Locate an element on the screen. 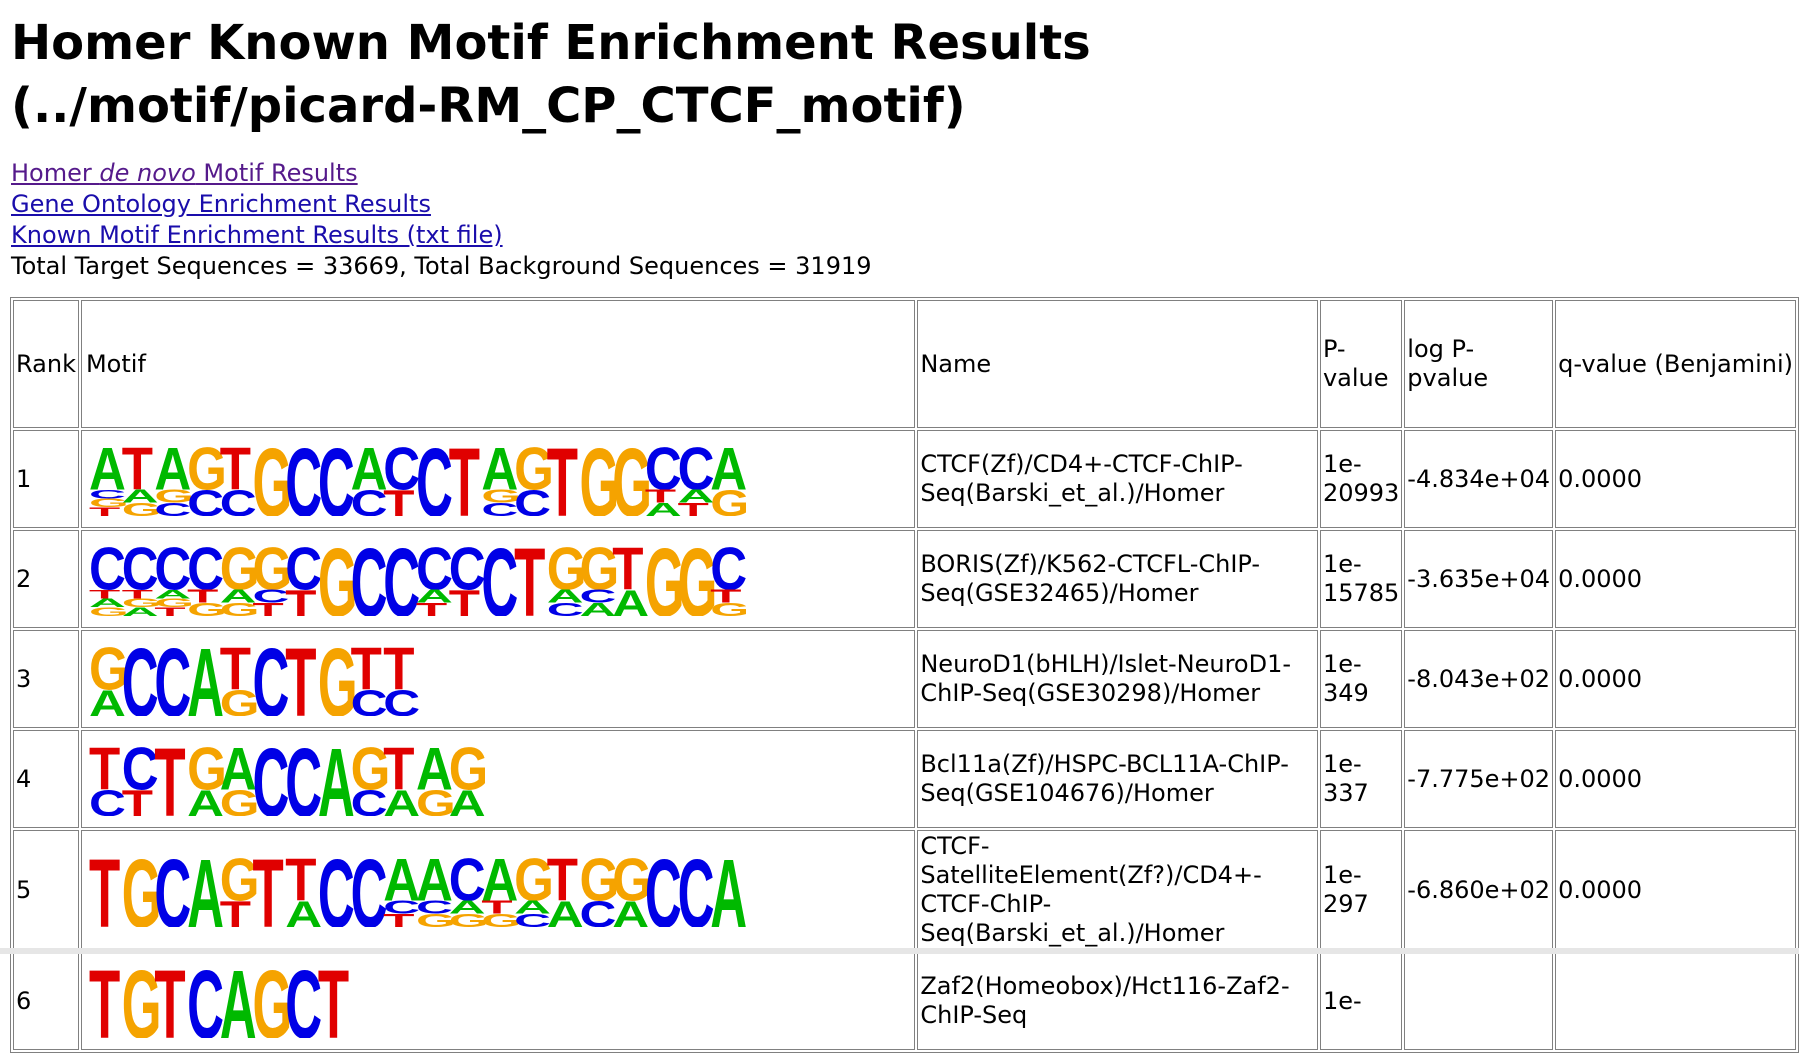 Image resolution: width=1799 pixels, height=1053 pixels. qvalue-cell: 0.0000 is located at coordinates (1675, 479).